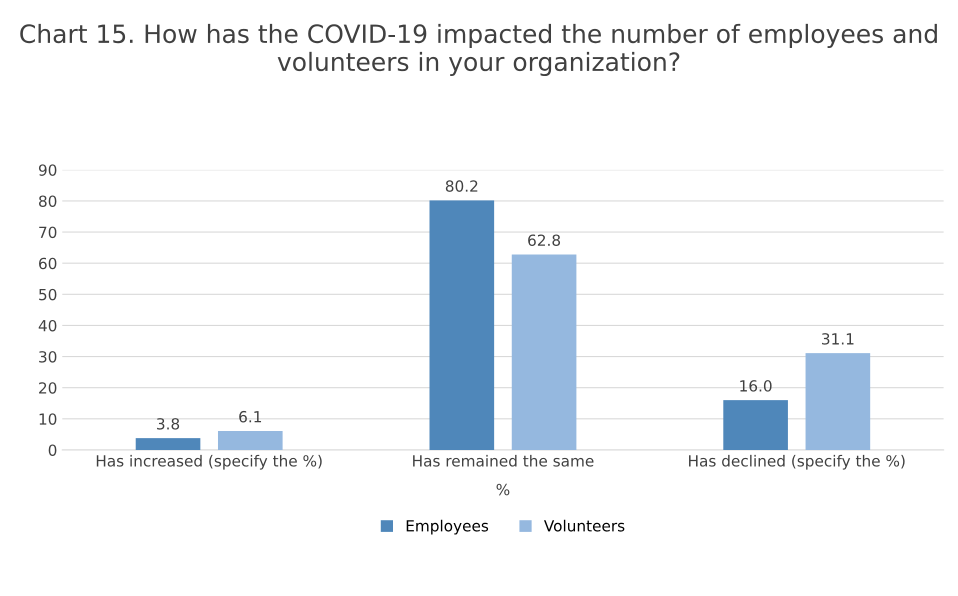 The image size is (958, 596). What do you see at coordinates (462, 186) in the screenshot?
I see `data-label: 80.2` at bounding box center [462, 186].